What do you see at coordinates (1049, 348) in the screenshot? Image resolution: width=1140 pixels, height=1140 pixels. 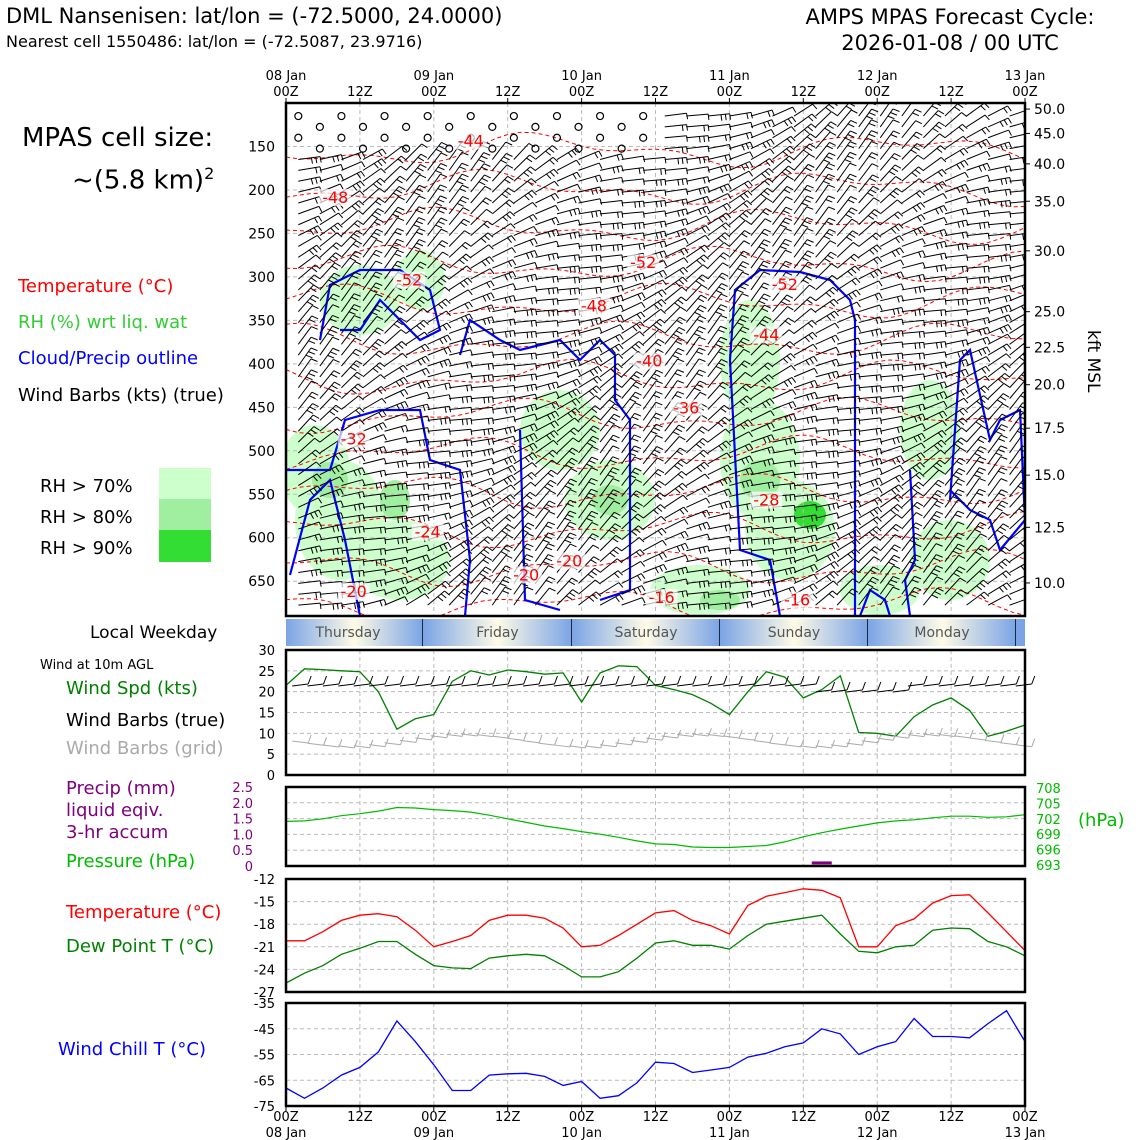 I see `kft-tick-label: 22.5` at bounding box center [1049, 348].